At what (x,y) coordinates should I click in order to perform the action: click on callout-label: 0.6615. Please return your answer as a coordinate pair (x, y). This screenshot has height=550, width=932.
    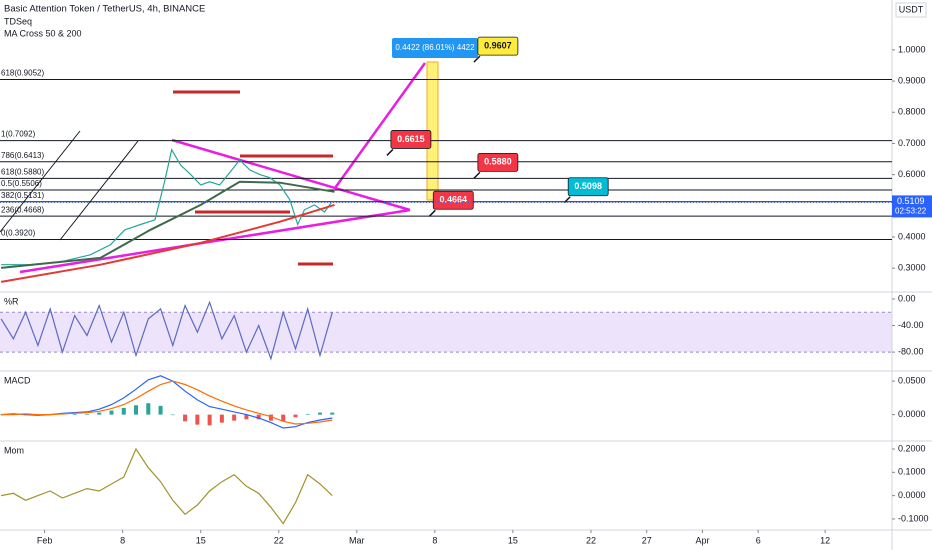
    Looking at the image, I should click on (411, 139).